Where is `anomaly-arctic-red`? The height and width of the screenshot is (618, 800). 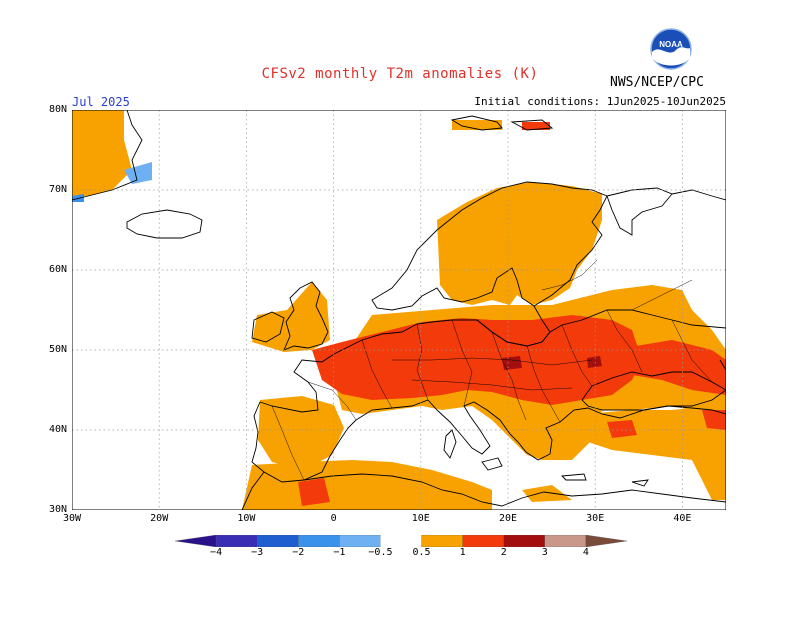
anomaly-arctic-red is located at coordinates (536, 126).